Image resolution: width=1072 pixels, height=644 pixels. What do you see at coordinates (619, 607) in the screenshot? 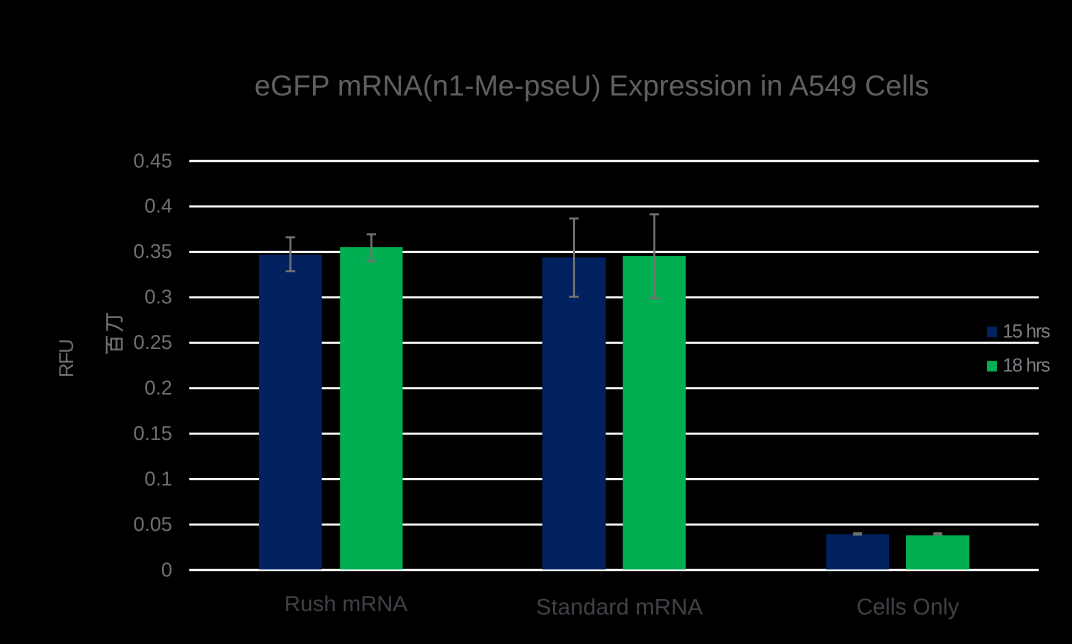
I see `svg-text: Standard mRNA` at bounding box center [619, 607].